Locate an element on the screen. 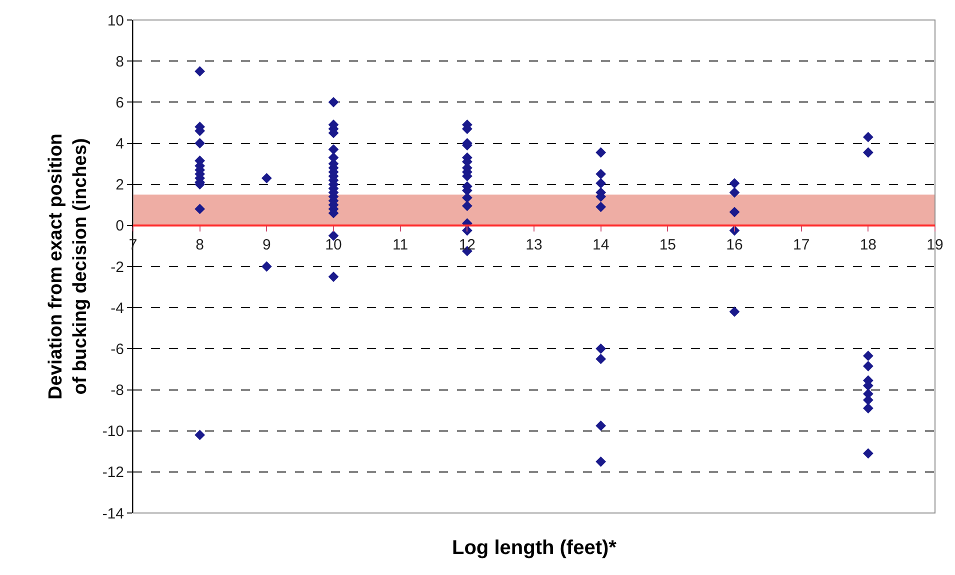 The width and height of the screenshot is (955, 575). x-tick-label: 14 is located at coordinates (601, 245).